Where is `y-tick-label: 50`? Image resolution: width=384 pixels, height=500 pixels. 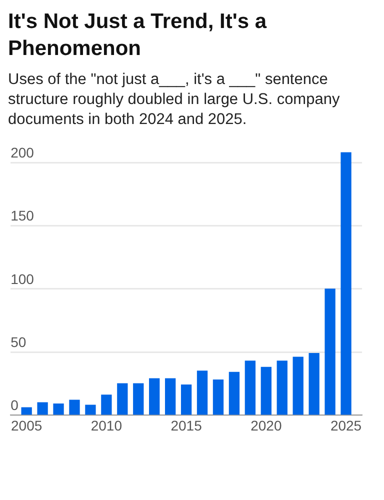
y-tick-label: 50 is located at coordinates (18, 342).